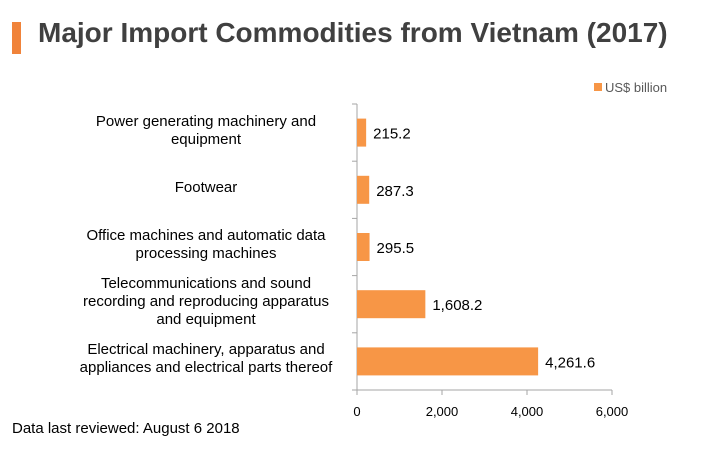 The height and width of the screenshot is (450, 702). I want to click on legend-label: US$ billion, so click(636, 87).